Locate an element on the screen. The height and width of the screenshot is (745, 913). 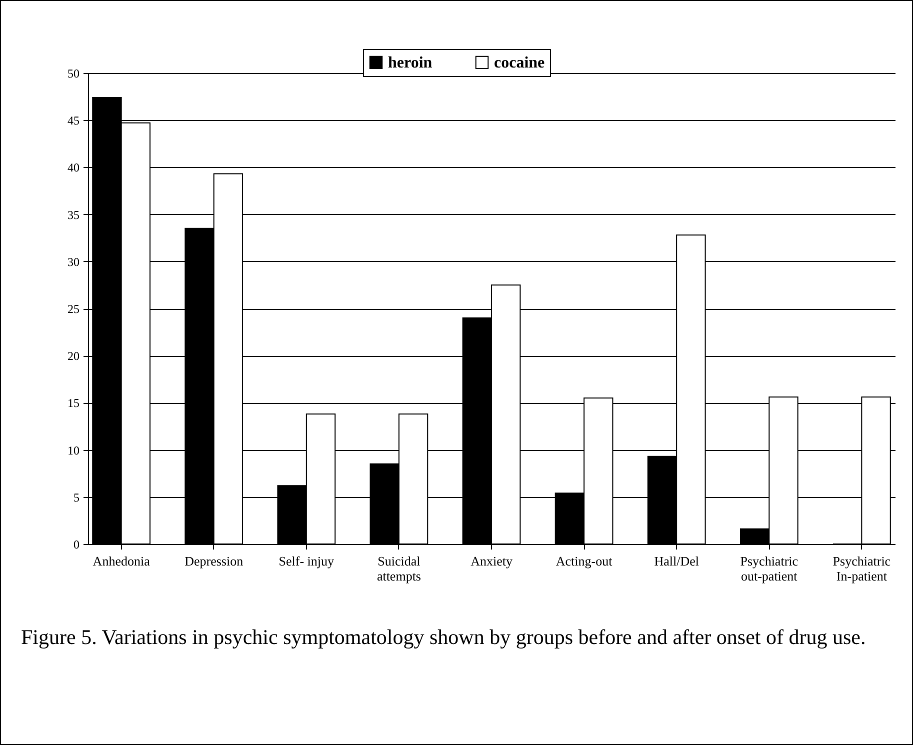
x-tick-label: Anxiety is located at coordinates (491, 561).